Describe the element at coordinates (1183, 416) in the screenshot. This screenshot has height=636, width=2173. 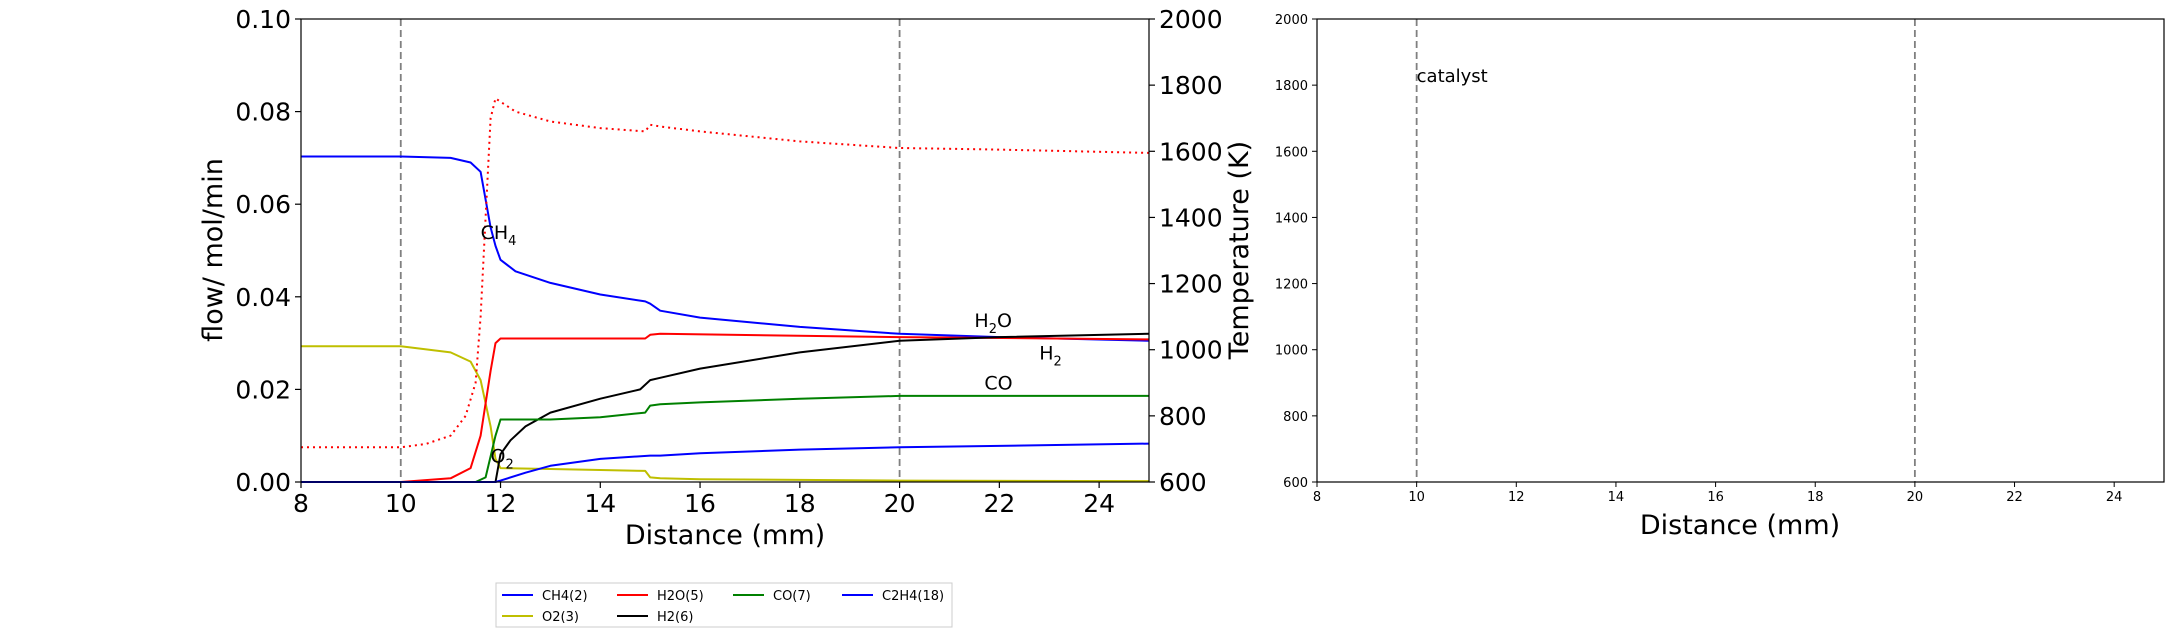
I see `right-y-tick-label-1: 800` at that location.